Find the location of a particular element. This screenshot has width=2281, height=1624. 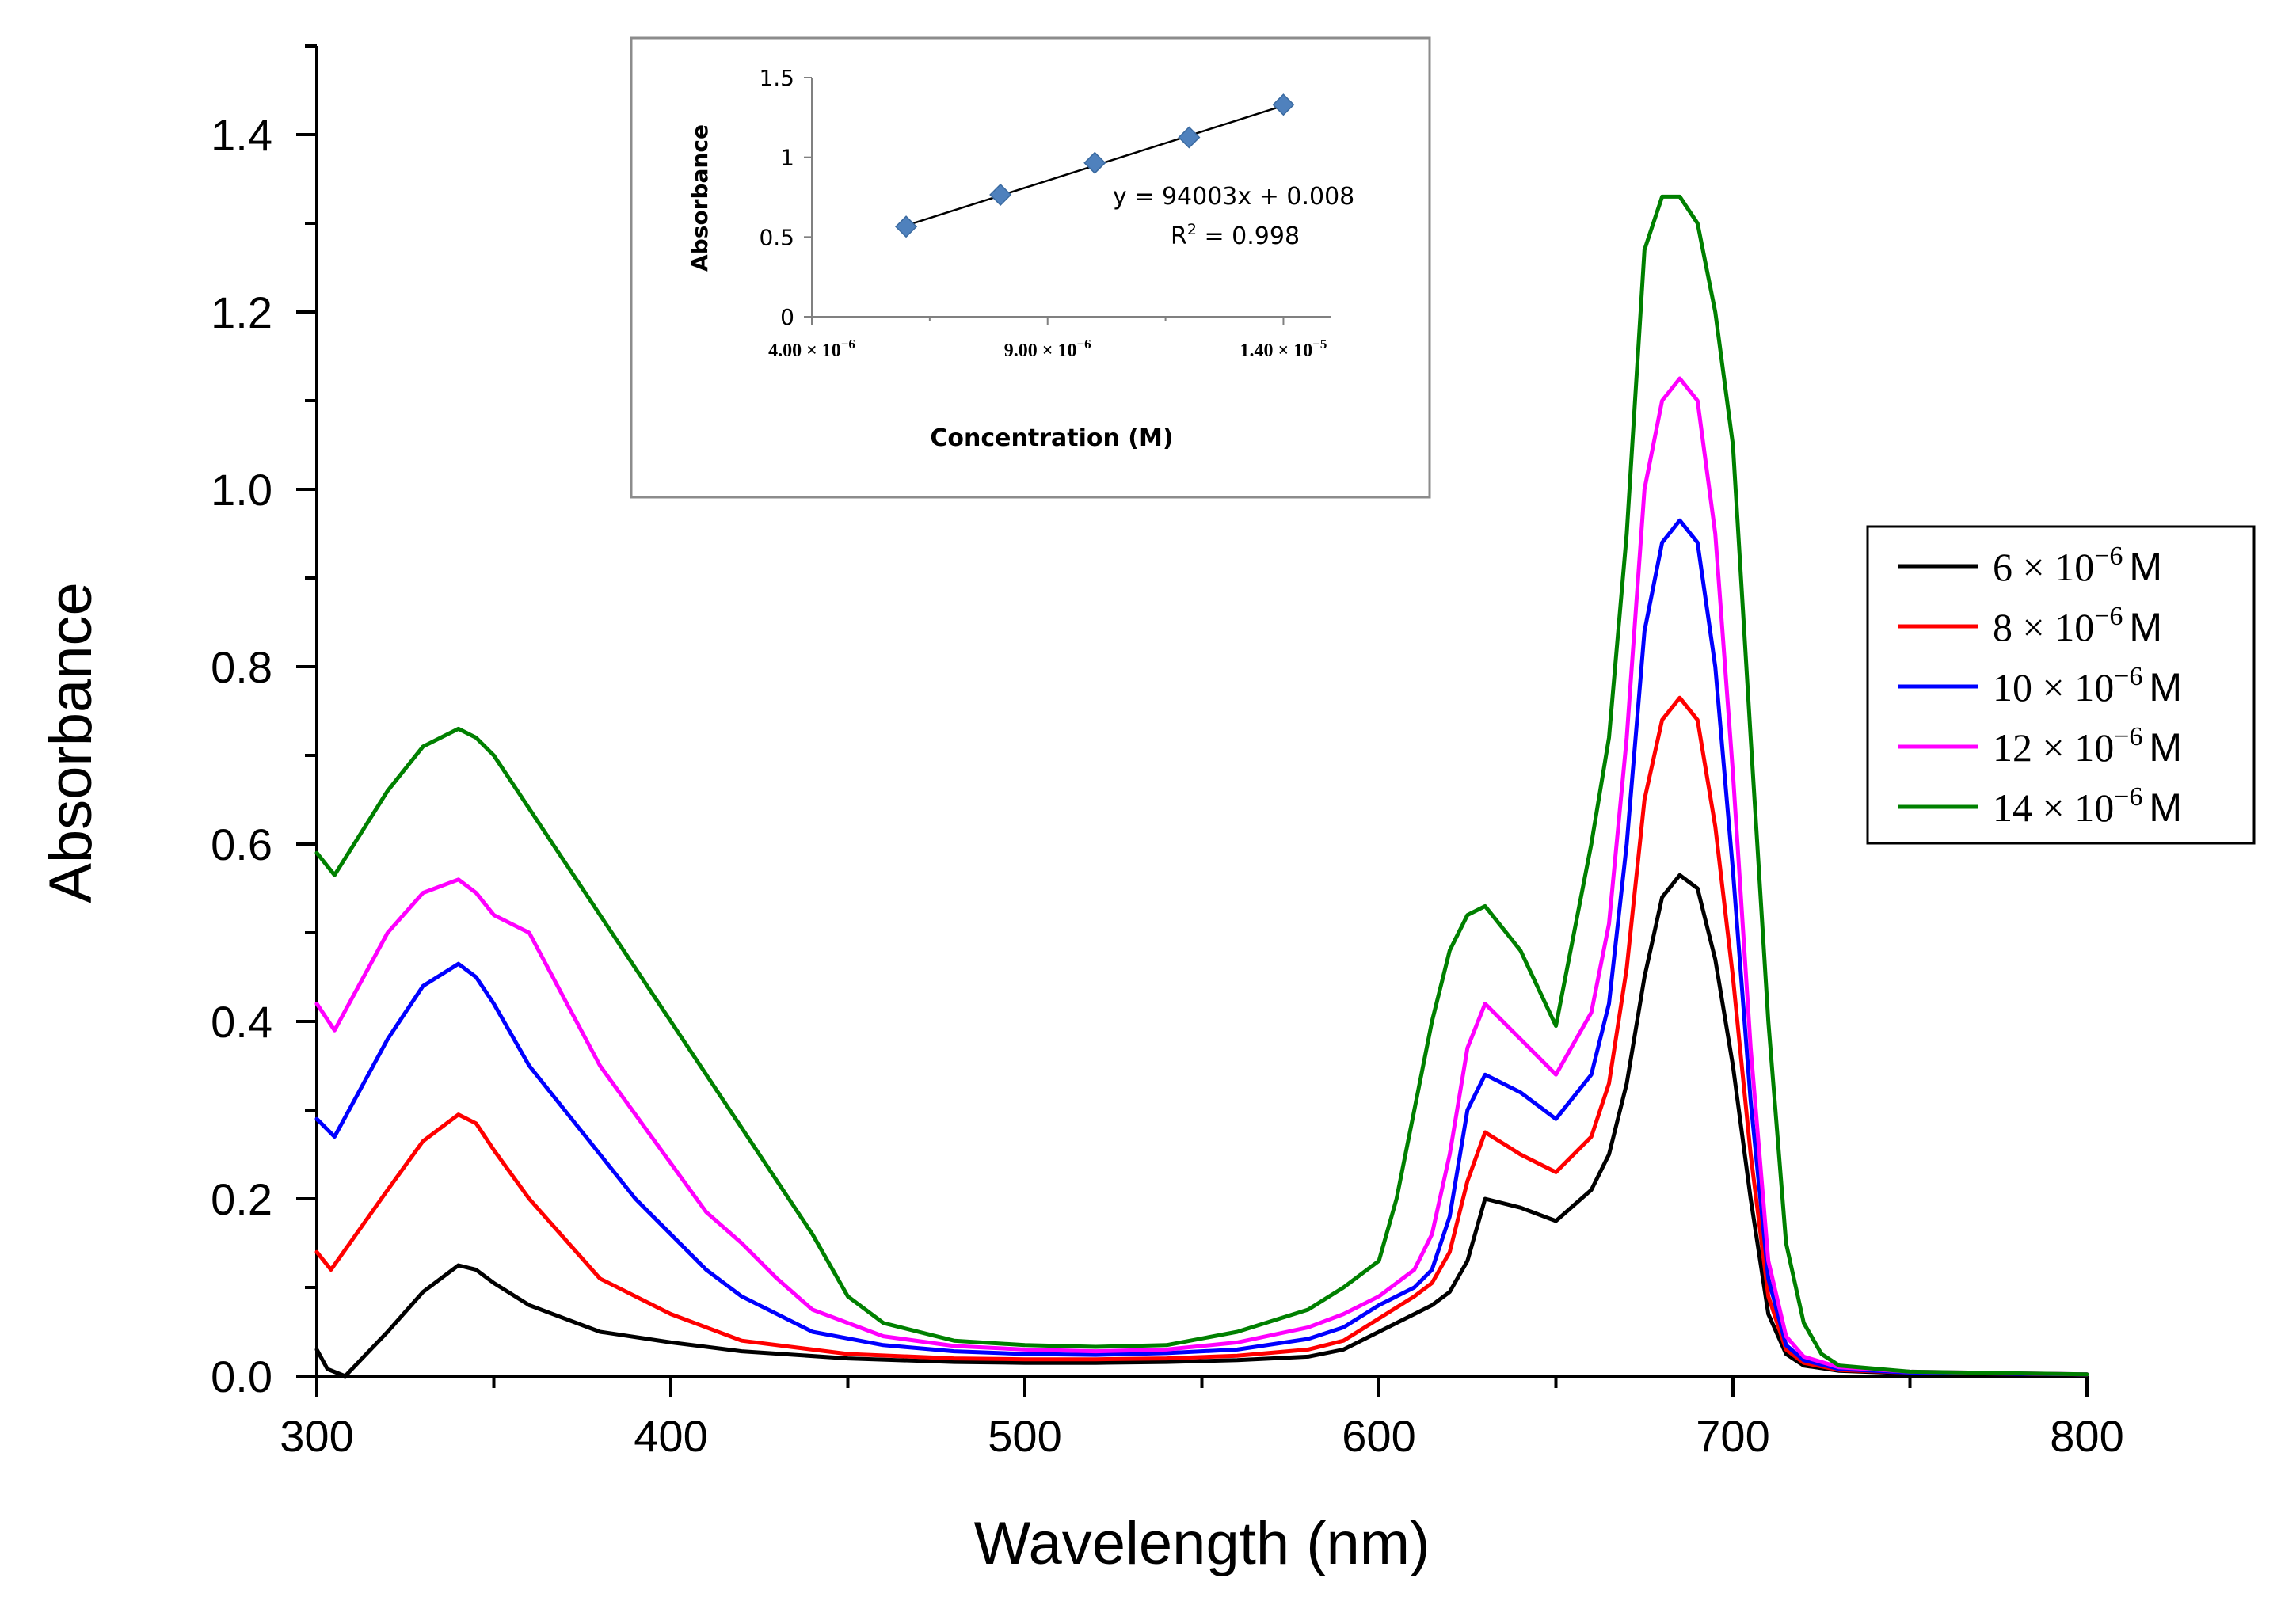

legend-coefficient: 12 is located at coordinates (2012, 747).